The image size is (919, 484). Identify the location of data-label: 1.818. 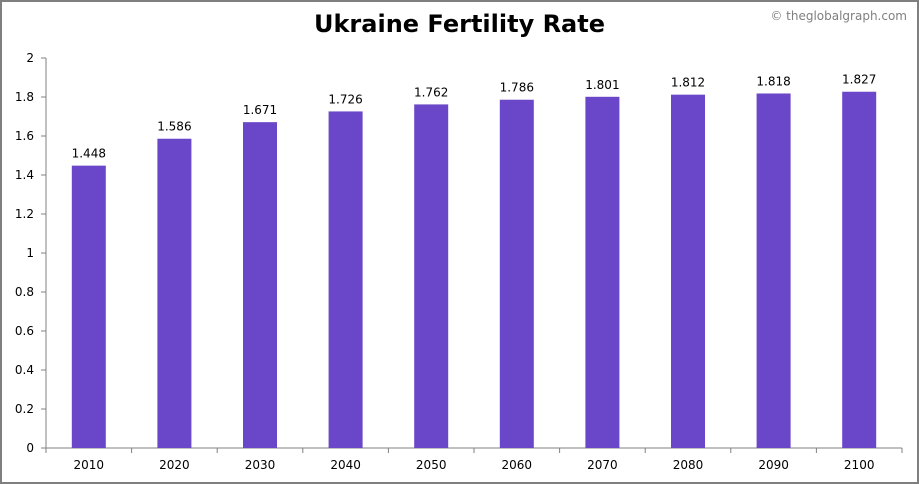
(773, 81).